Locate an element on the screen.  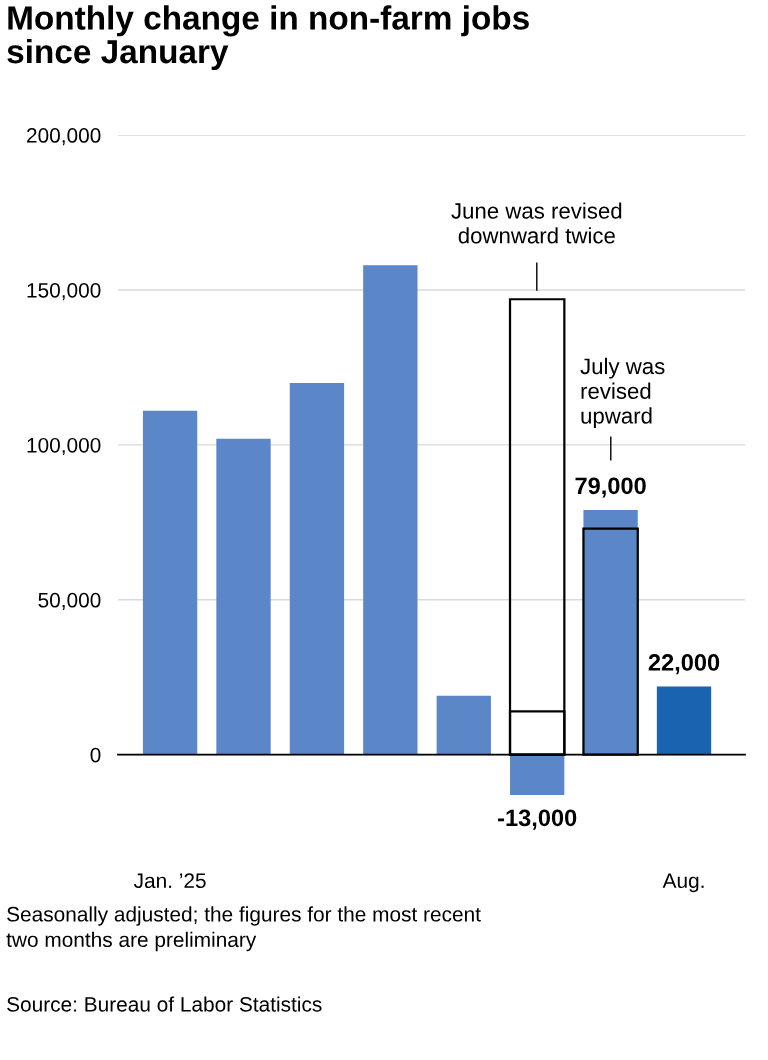
source-note: Source: Bureau of Labor Statistics is located at coordinates (164, 1004).